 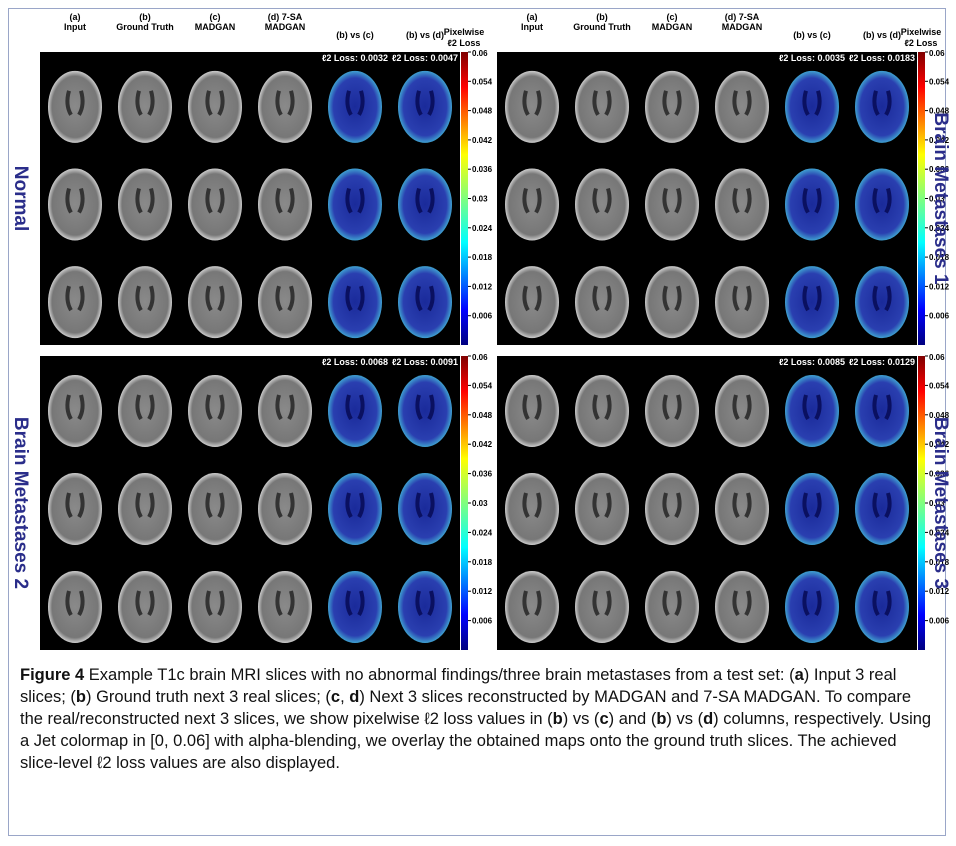 What do you see at coordinates (921, 32) in the screenshot?
I see `colorbar-title: Pixelwise` at bounding box center [921, 32].